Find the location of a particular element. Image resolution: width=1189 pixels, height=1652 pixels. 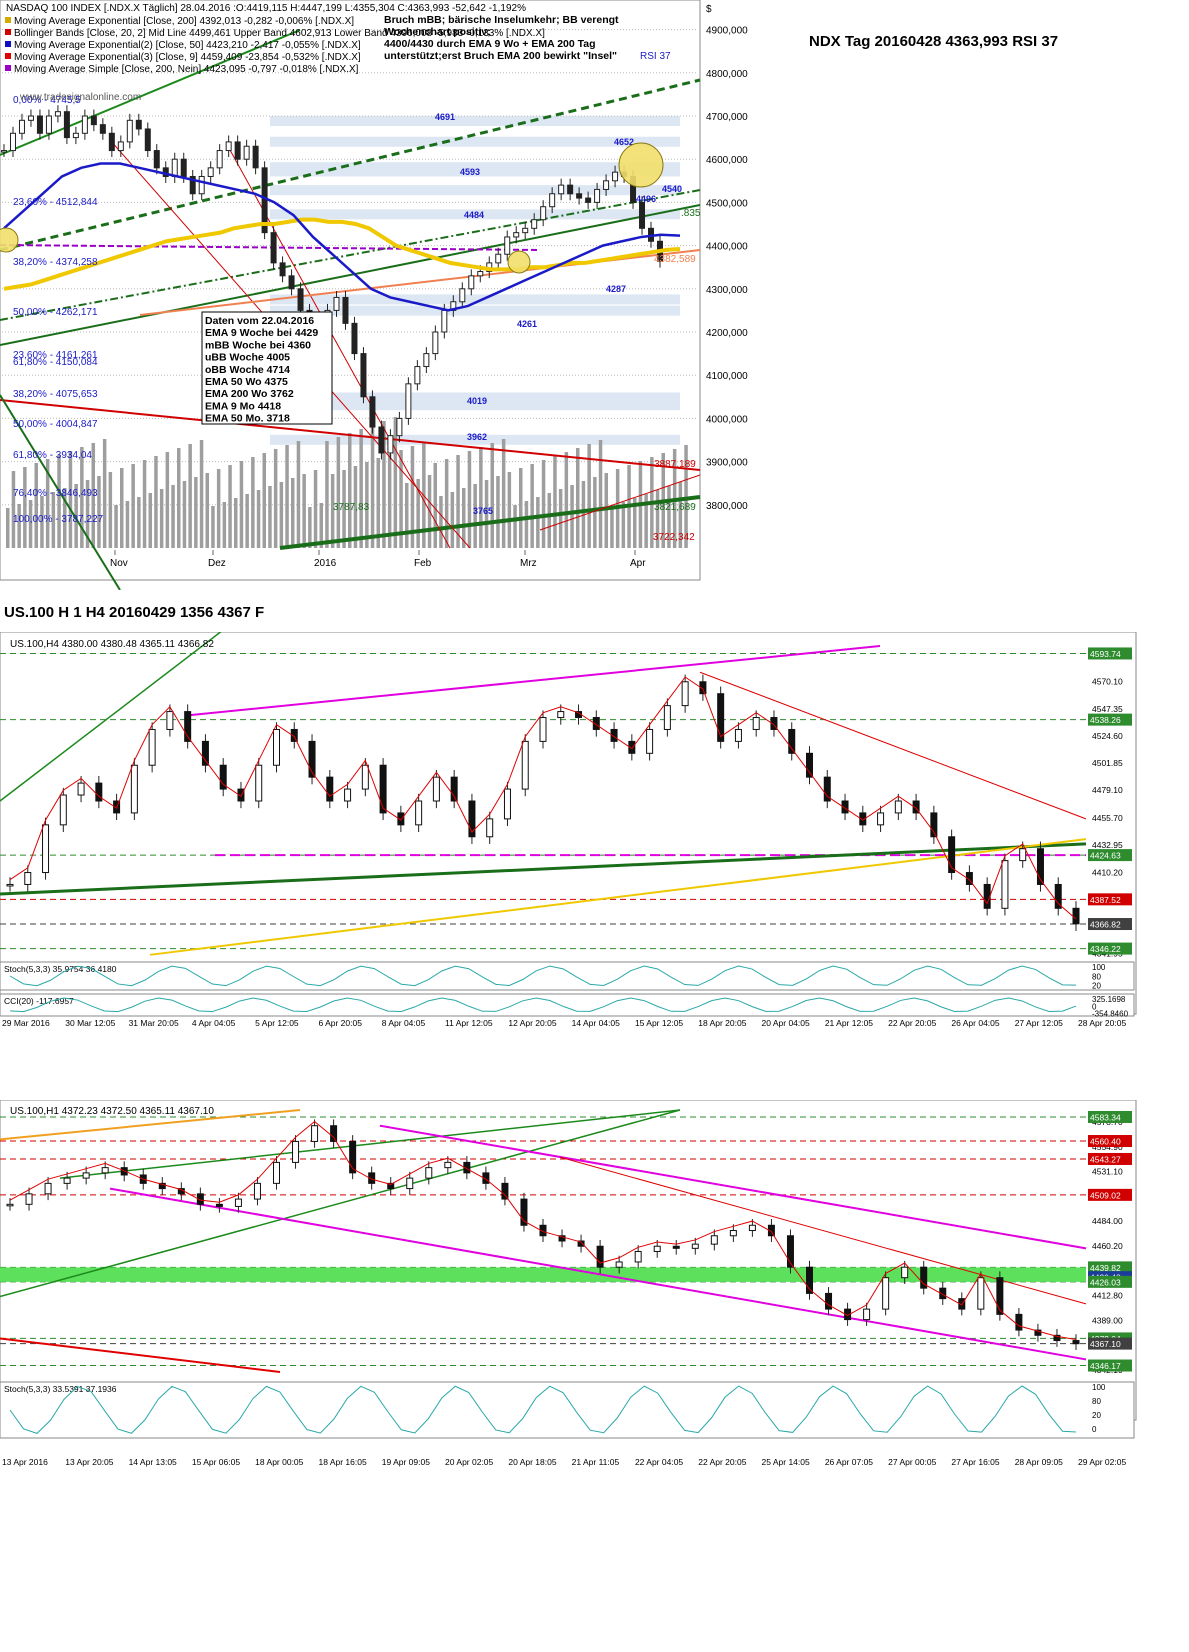

x-tick-label: 21 Apr 11:05 is located at coordinates (596, 1462).